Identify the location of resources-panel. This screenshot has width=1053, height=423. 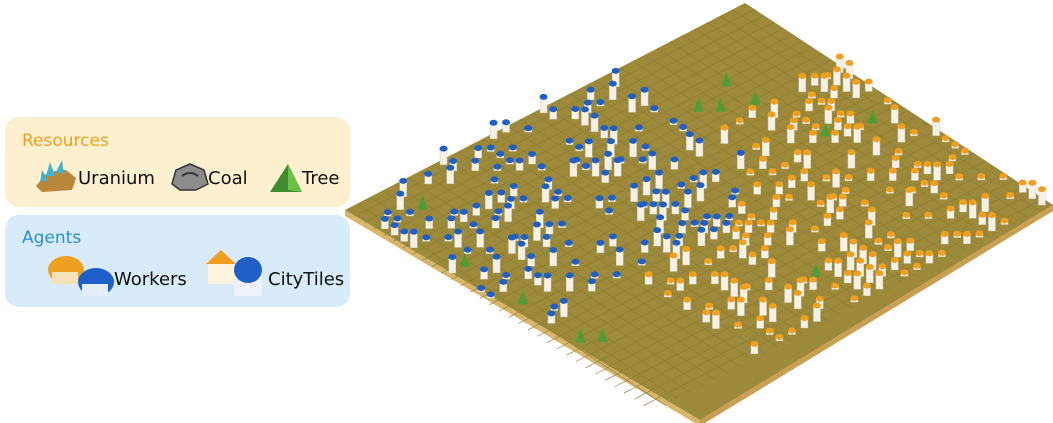
(177, 162).